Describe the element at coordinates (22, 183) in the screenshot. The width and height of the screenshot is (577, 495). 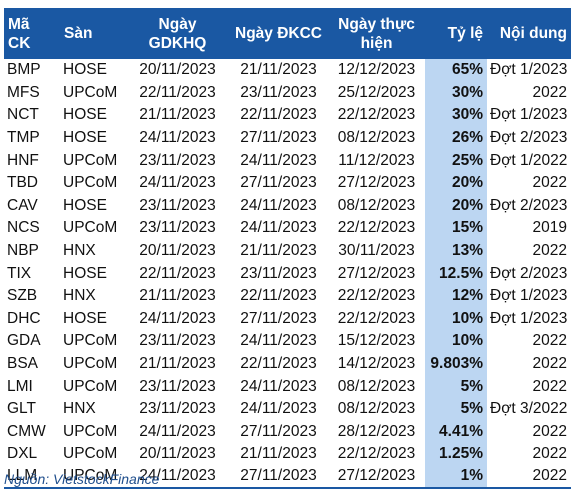
I see `ticker-cell: TBD` at that location.